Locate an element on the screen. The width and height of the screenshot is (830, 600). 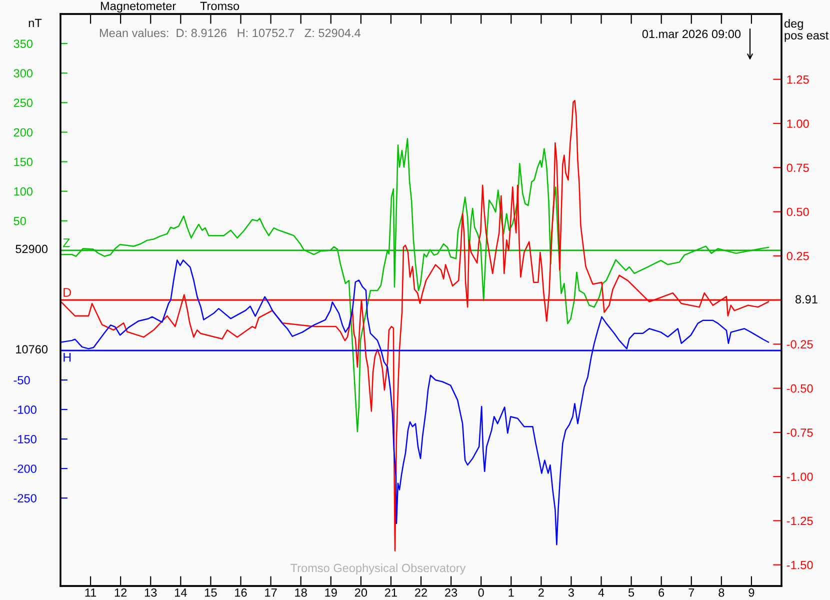
series-label: H is located at coordinates (67, 357).